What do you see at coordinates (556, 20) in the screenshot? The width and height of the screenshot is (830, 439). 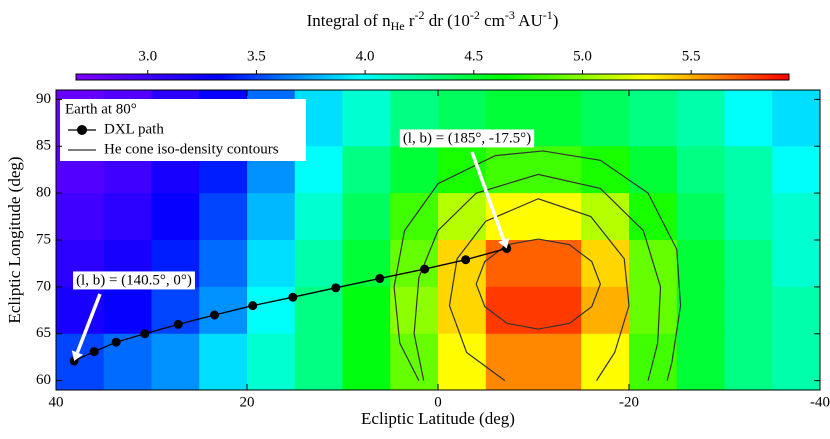 I see `colorbar-title-part: )` at bounding box center [556, 20].